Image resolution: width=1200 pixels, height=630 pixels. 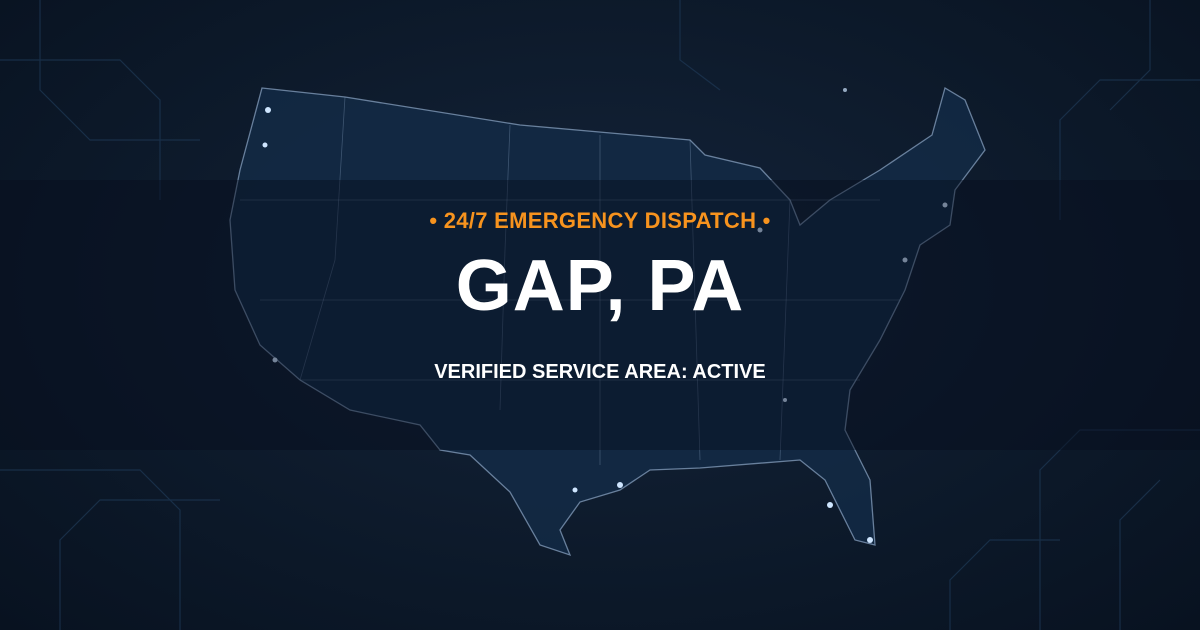 I want to click on location-title: GAP, PA, so click(x=600, y=286).